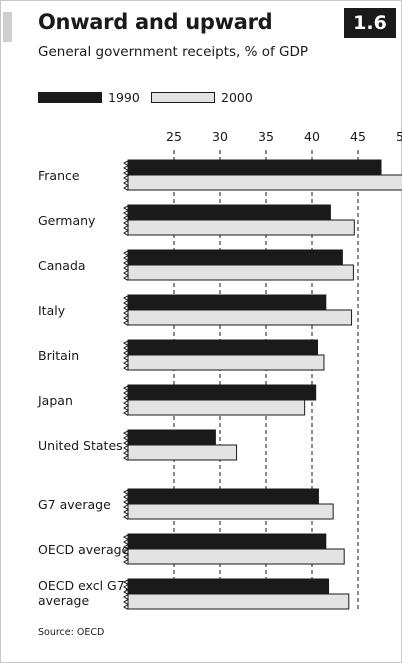  What do you see at coordinates (52, 310) in the screenshot?
I see `category-label: Italy` at bounding box center [52, 310].